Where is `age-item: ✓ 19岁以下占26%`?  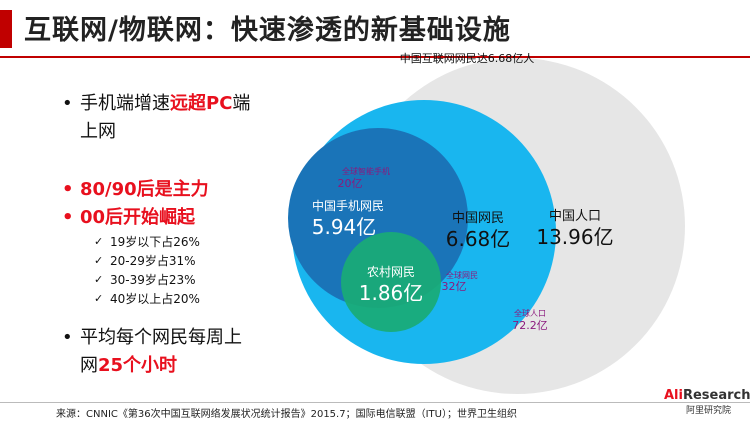
age-item: ✓ 19岁以下占26% is located at coordinates (147, 242).